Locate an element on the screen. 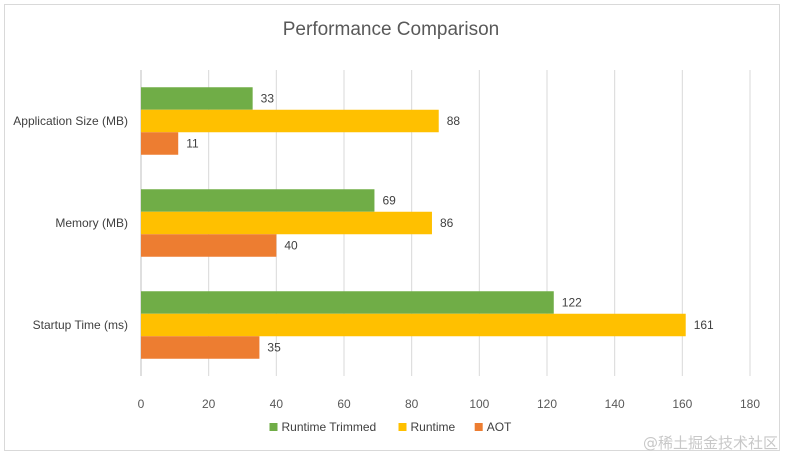 This screenshot has height=459, width=788. x-tick-label: 20 is located at coordinates (209, 404).